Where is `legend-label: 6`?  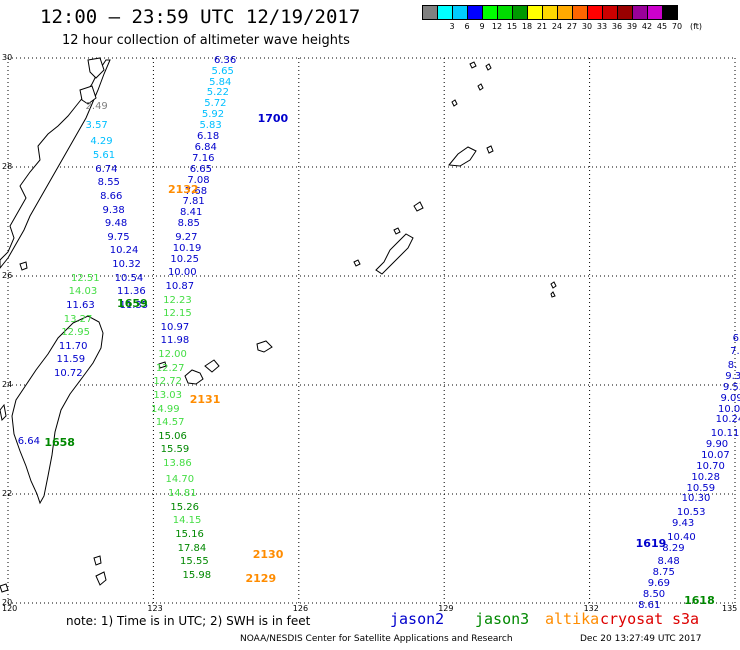
legend-label: 6 is located at coordinates (467, 26).